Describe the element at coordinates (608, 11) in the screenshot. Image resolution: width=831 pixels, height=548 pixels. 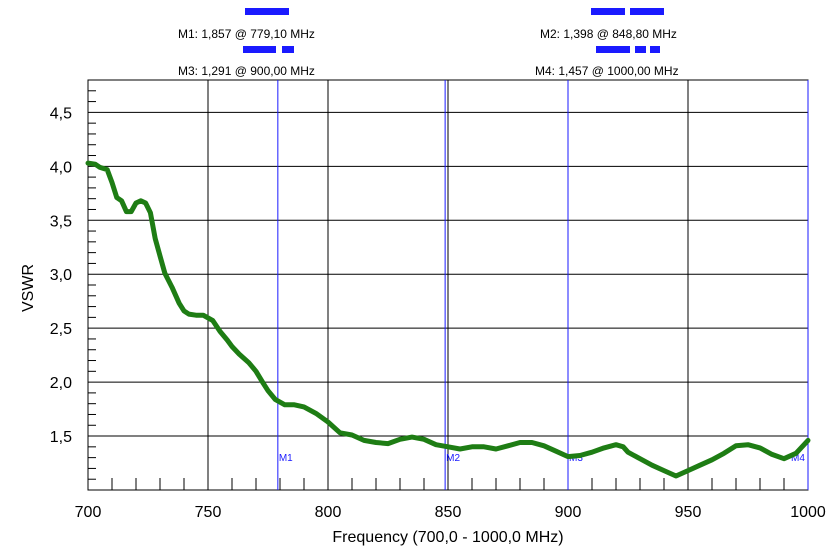
I see `marker-legend-bar-m2a` at that location.